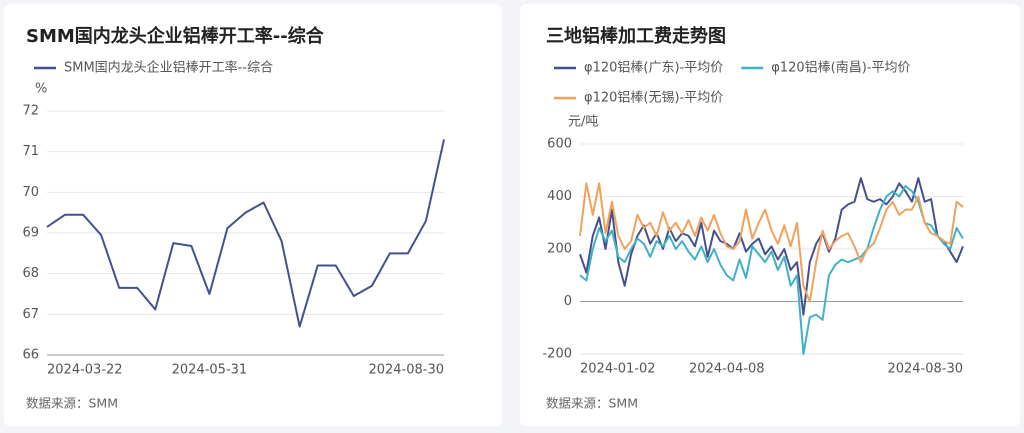 The width and height of the screenshot is (1024, 433). What do you see at coordinates (840, 68) in the screenshot?
I see `legend-label: φ120铝棒(南昌)-平均价` at bounding box center [840, 68].